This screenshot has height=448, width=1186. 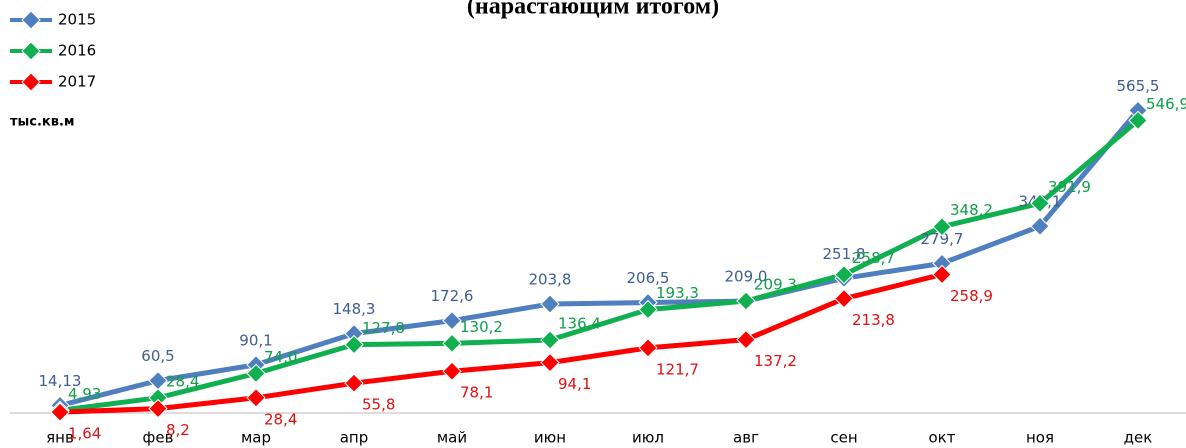 I want to click on data-label: 1,64, so click(x=84, y=434).